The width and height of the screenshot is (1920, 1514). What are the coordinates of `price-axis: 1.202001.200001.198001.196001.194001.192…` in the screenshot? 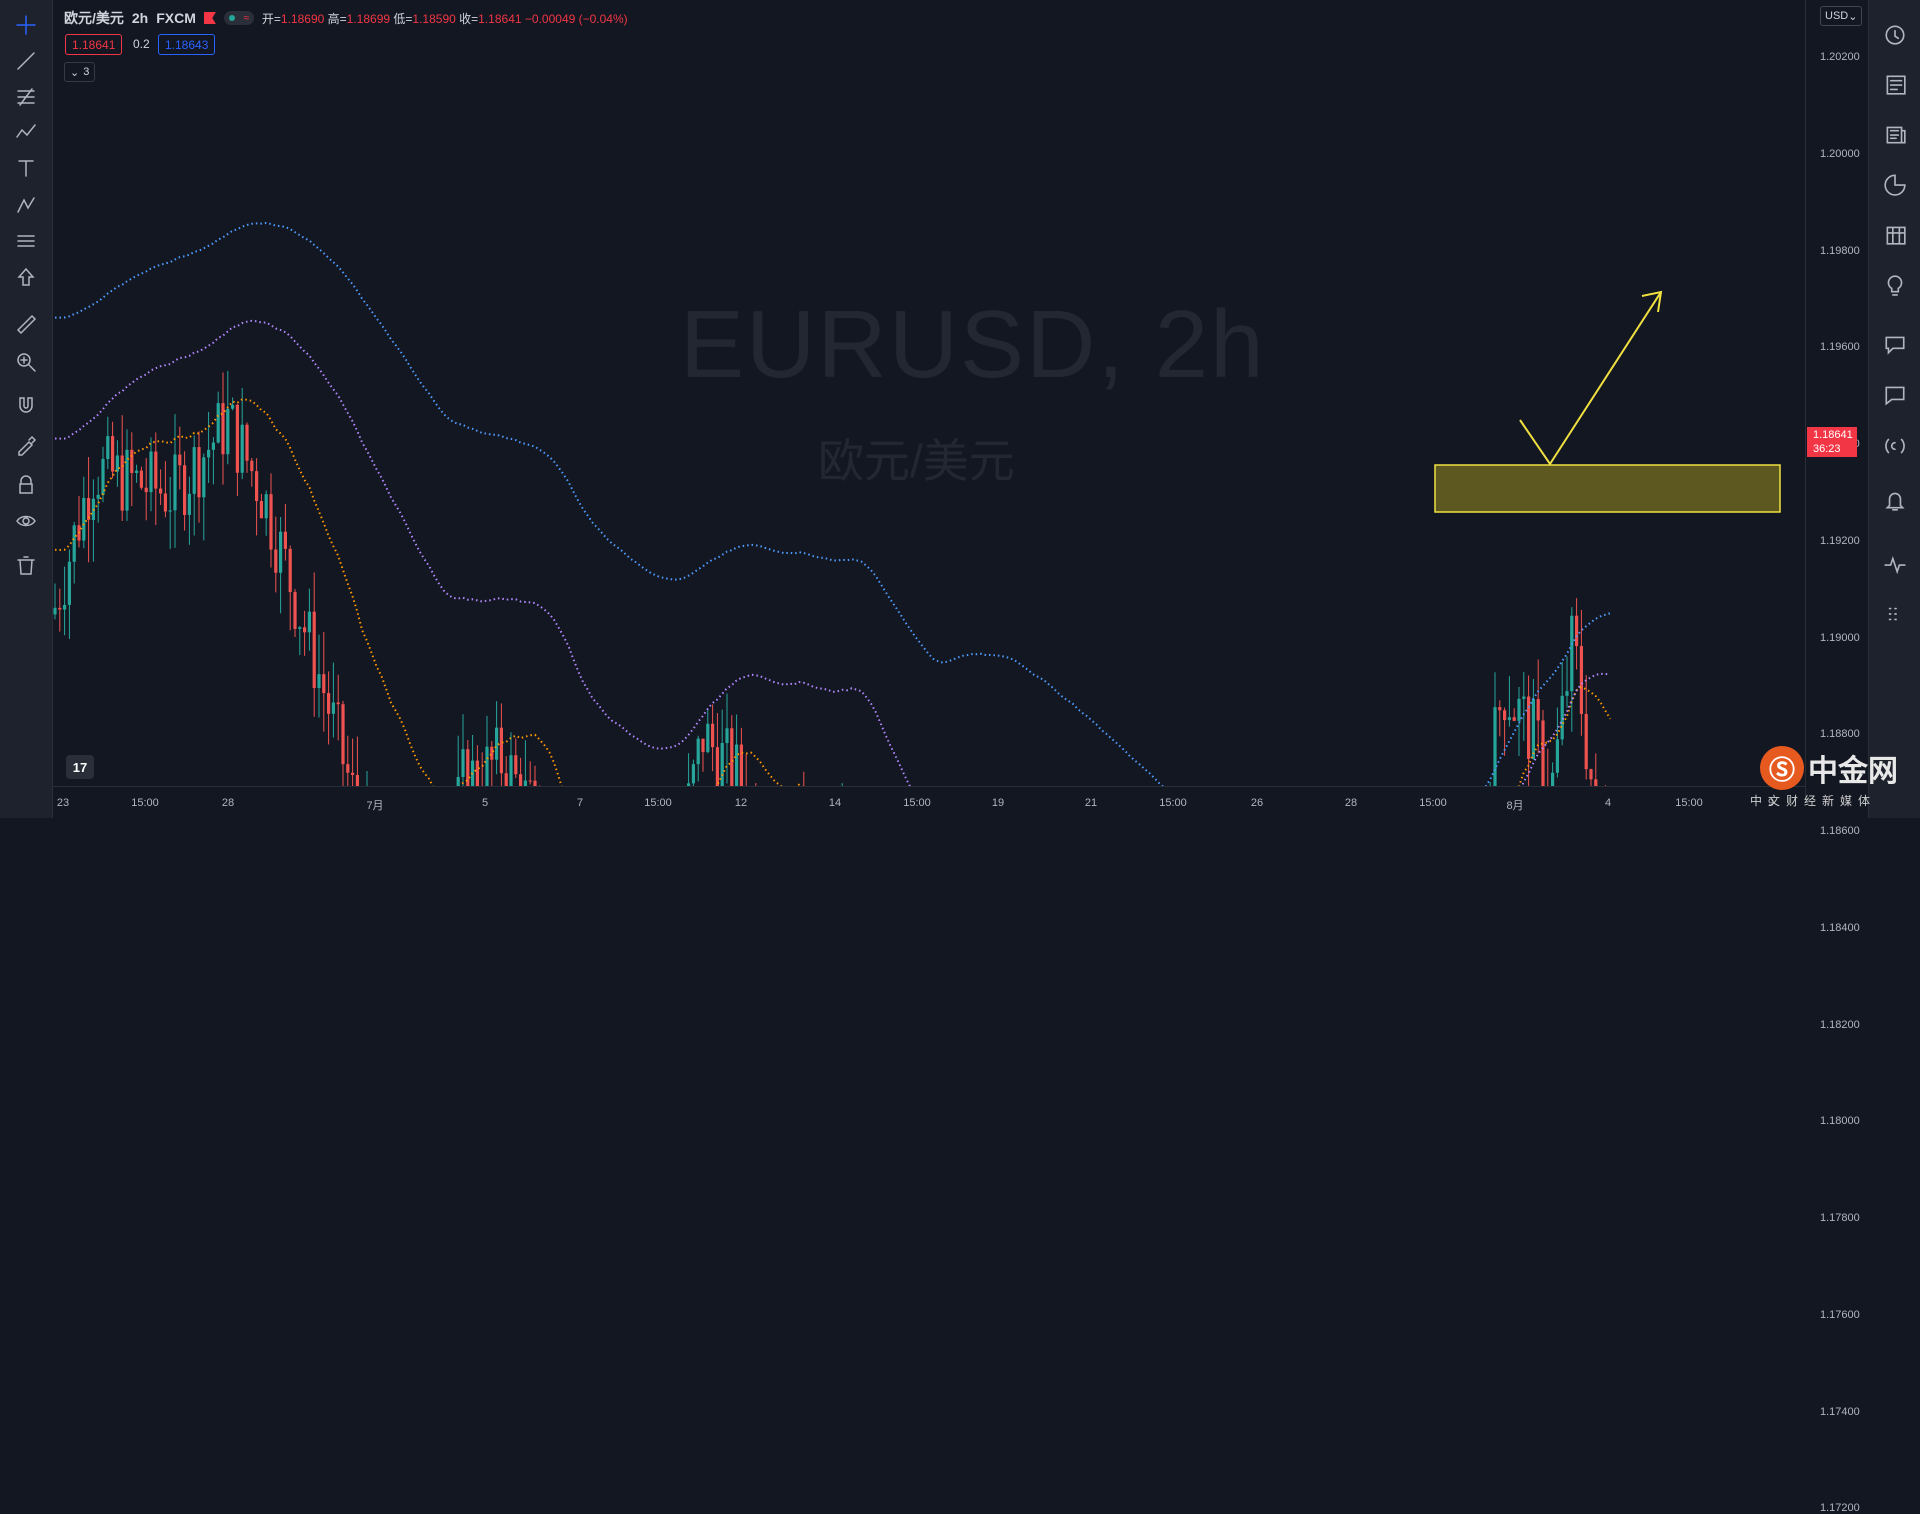 It's located at (1837, 757).